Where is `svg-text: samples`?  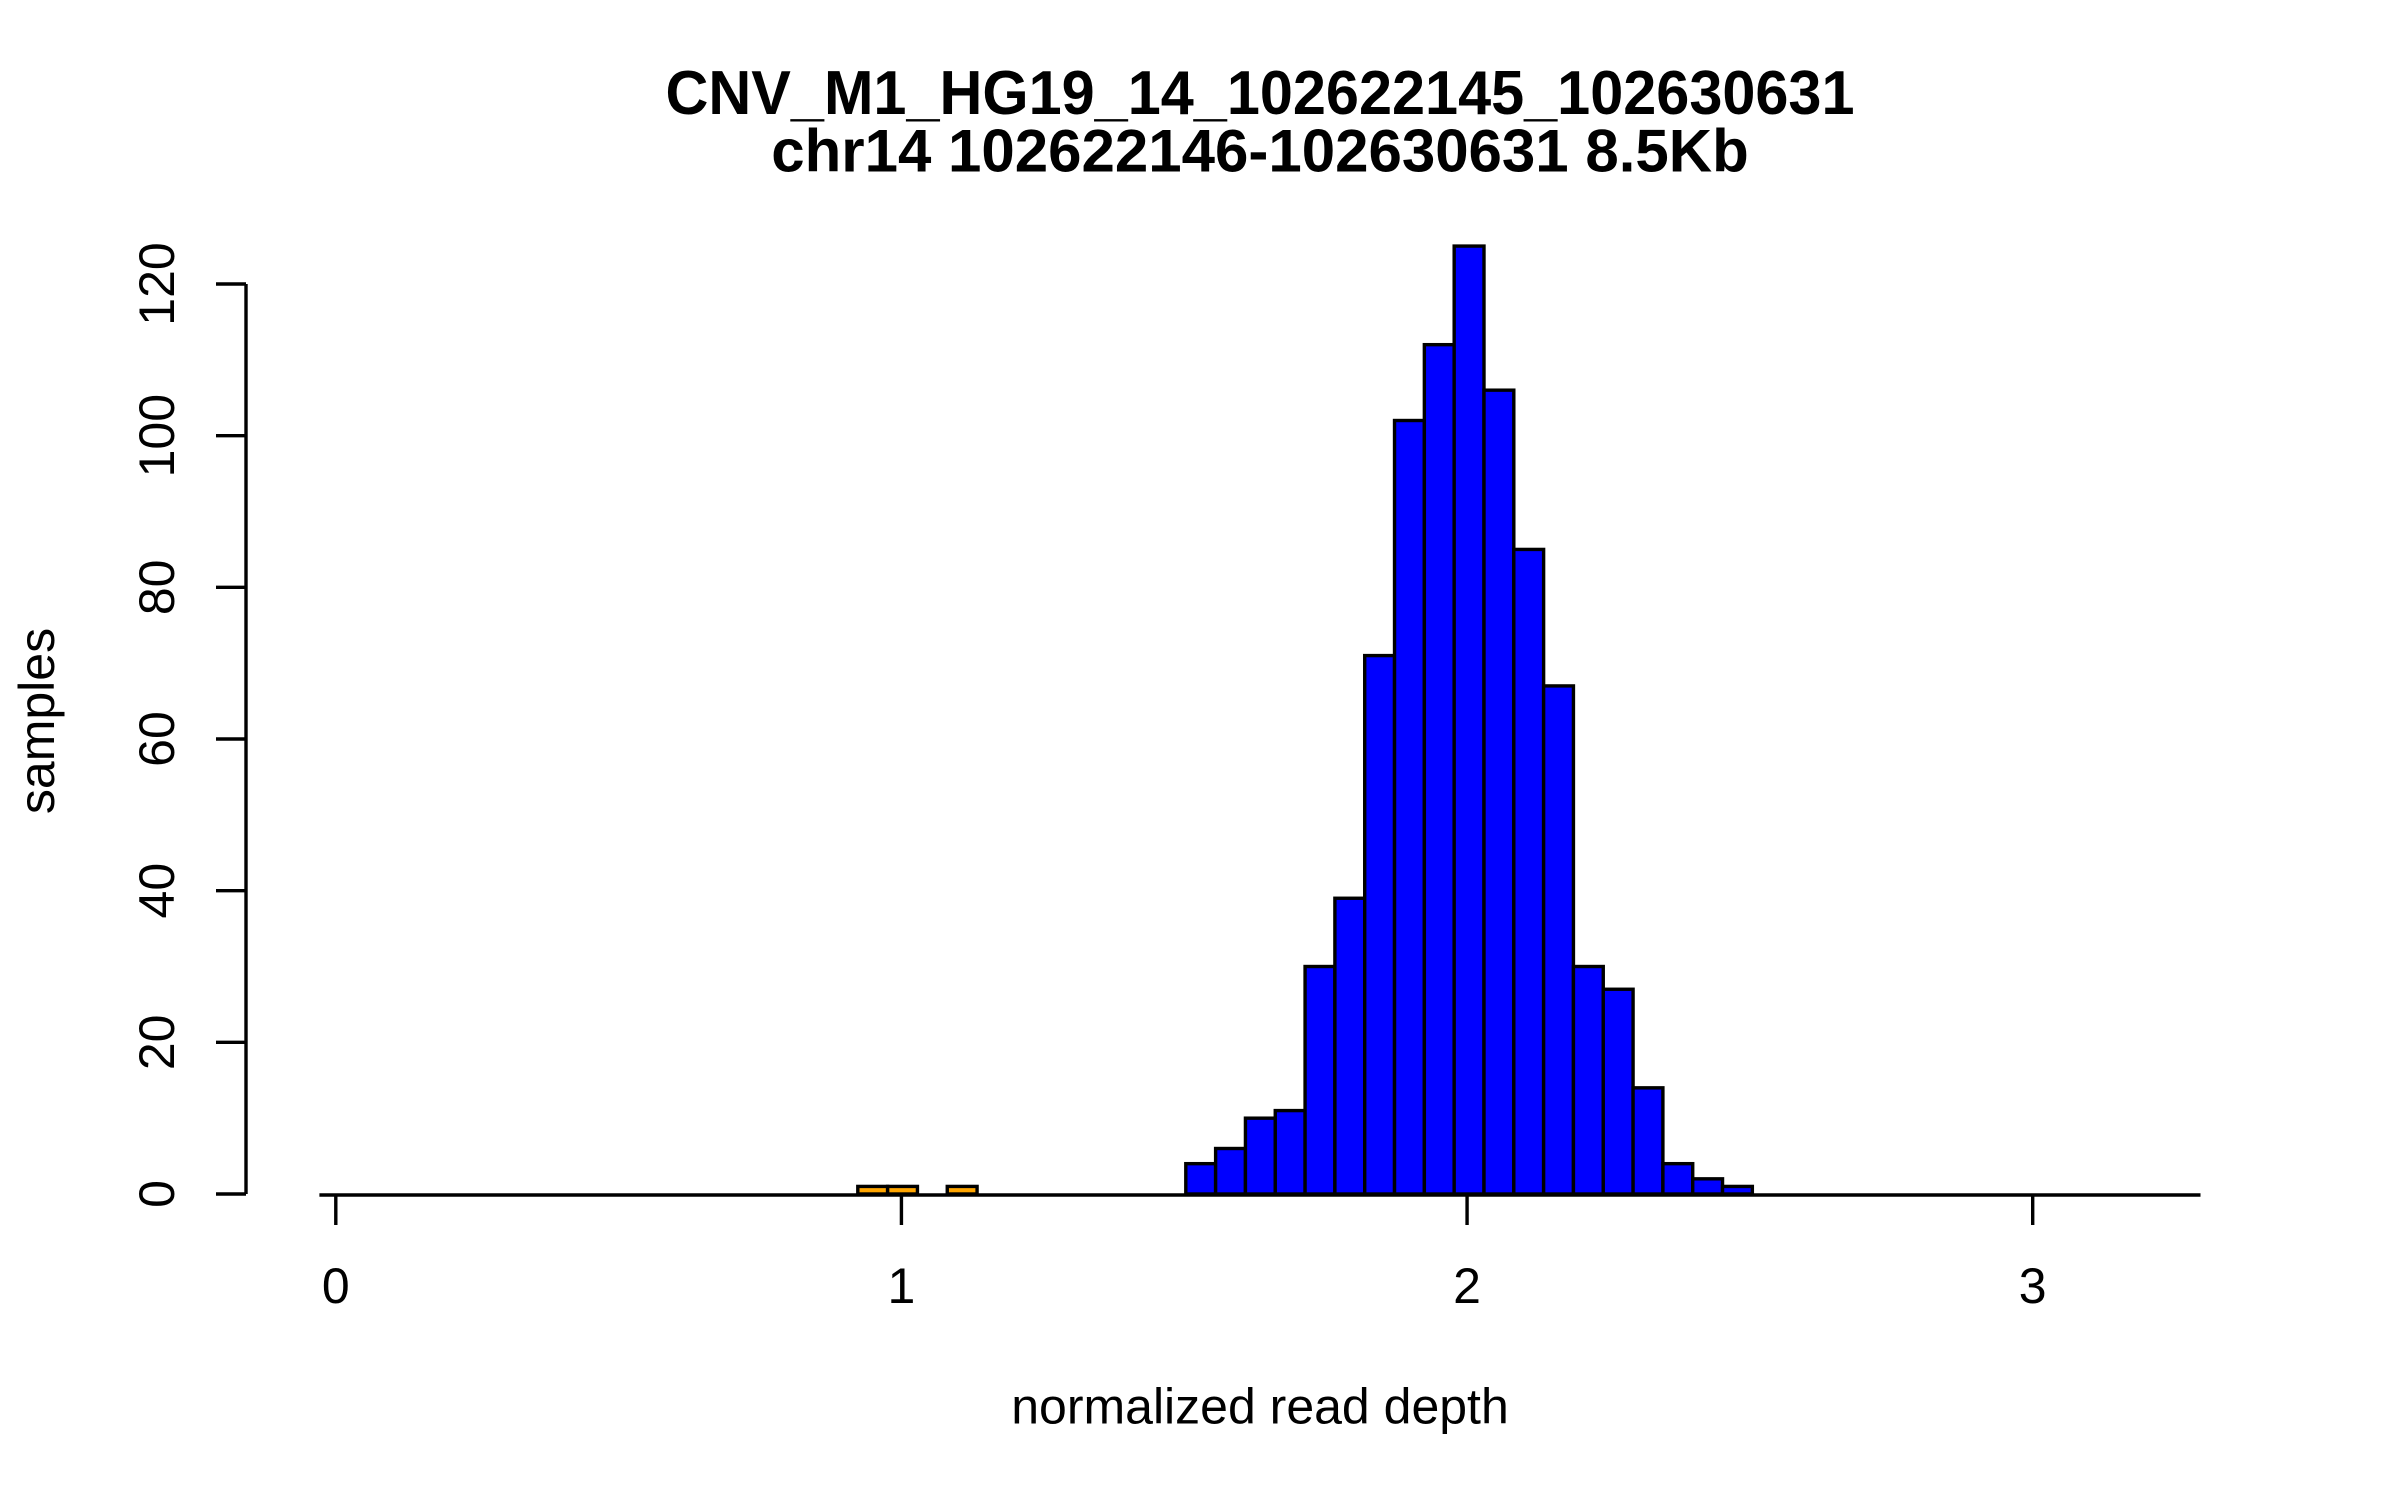
svg-text: samples is located at coordinates (37, 721).